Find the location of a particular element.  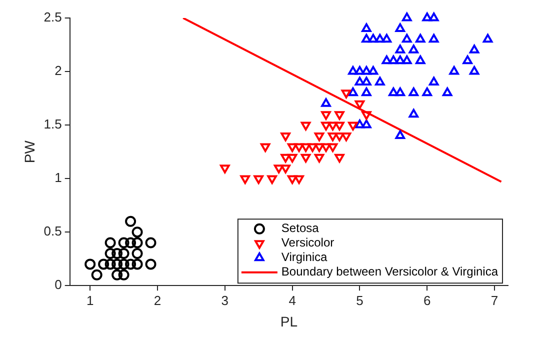

y-tick-label: 2 is located at coordinates (58, 70).